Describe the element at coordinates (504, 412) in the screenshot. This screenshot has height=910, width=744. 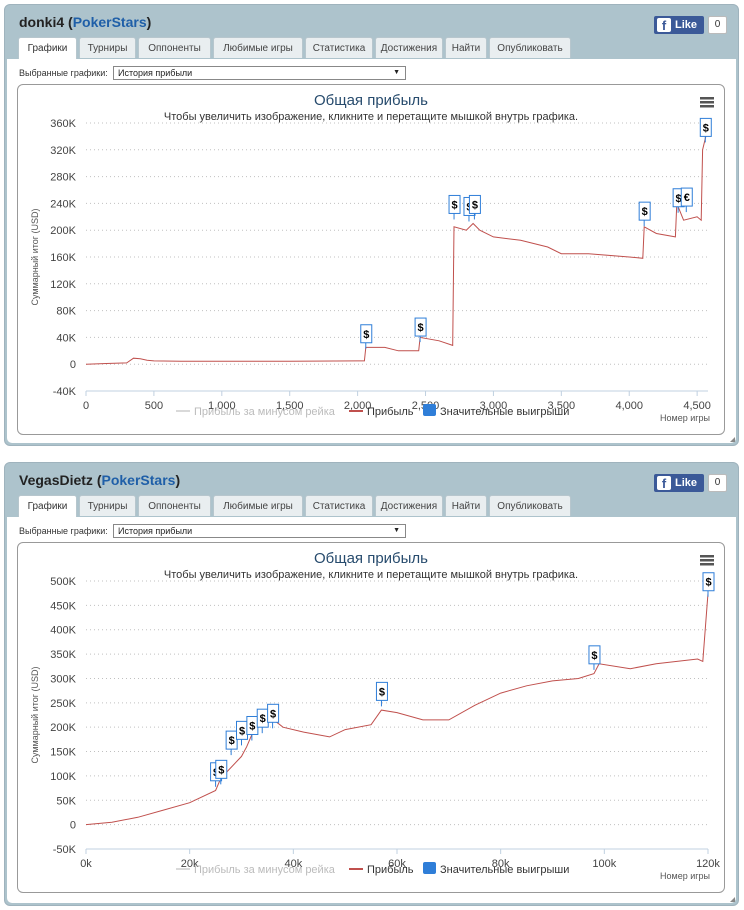
I see `legend-bigwins-label: Значительные выигрыши` at that location.